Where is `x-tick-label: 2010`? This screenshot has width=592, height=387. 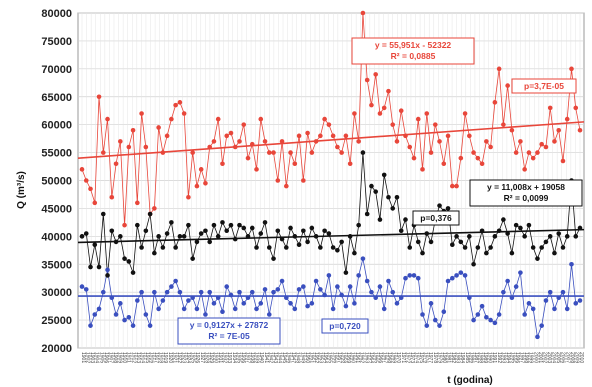 x-tick-label: 2010 is located at coordinates (581, 357).